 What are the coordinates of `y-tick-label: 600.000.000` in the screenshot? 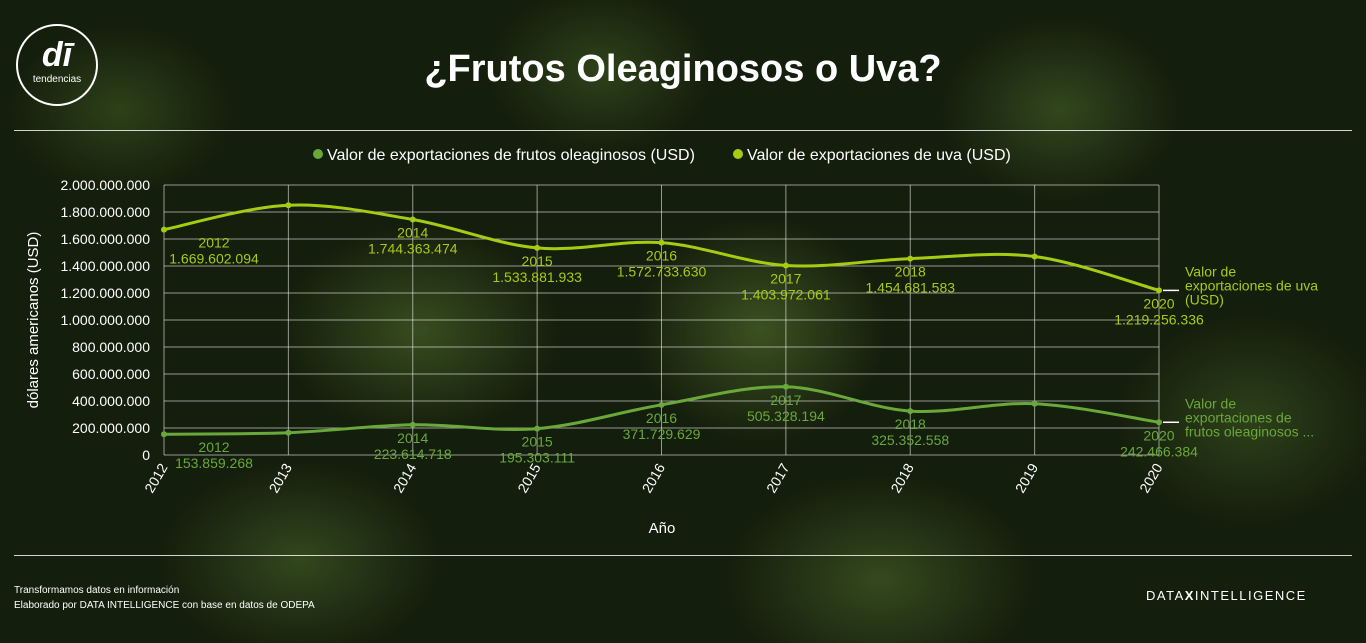 It's located at (111, 374).